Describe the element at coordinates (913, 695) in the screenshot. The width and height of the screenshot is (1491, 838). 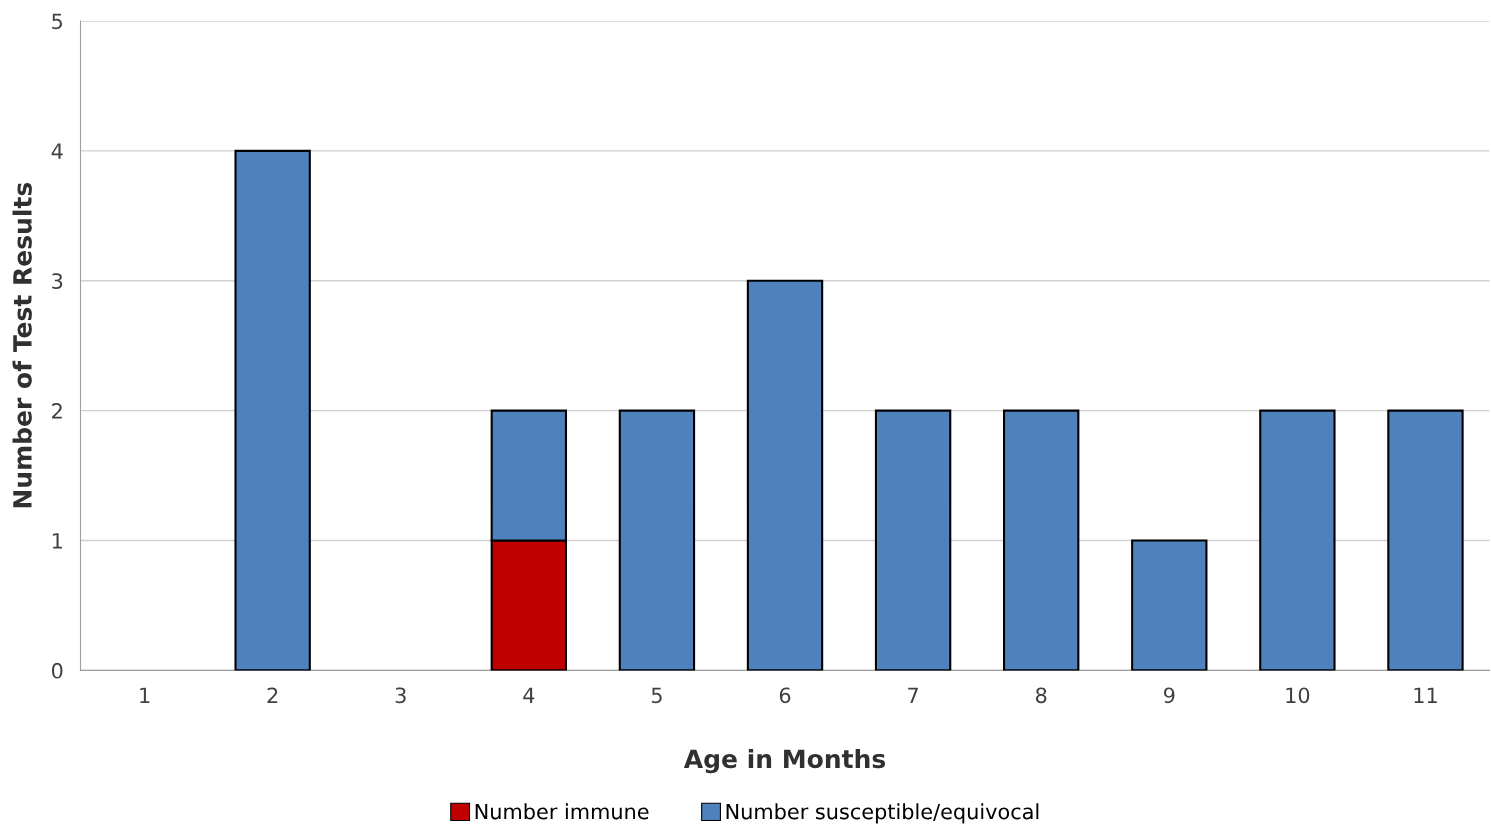
I see `x-tick-label: 7` at that location.